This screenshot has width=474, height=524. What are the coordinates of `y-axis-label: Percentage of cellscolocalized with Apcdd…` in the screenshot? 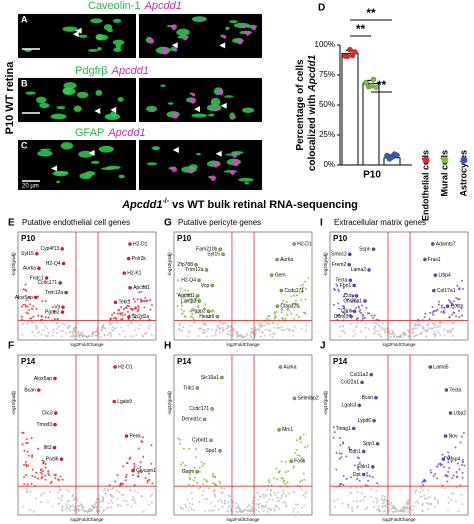 It's located at (306, 112).